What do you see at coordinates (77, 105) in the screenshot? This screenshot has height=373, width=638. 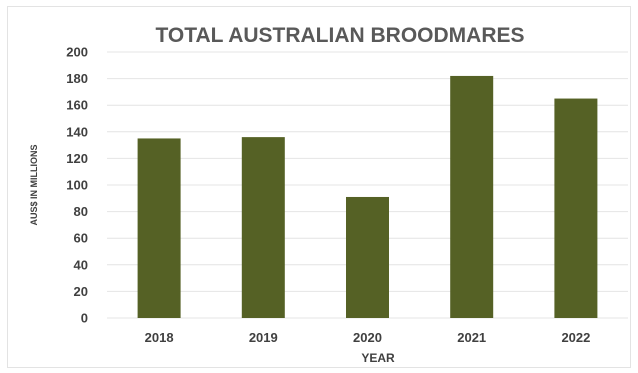 I see `y-tick-label: 160` at bounding box center [77, 105].